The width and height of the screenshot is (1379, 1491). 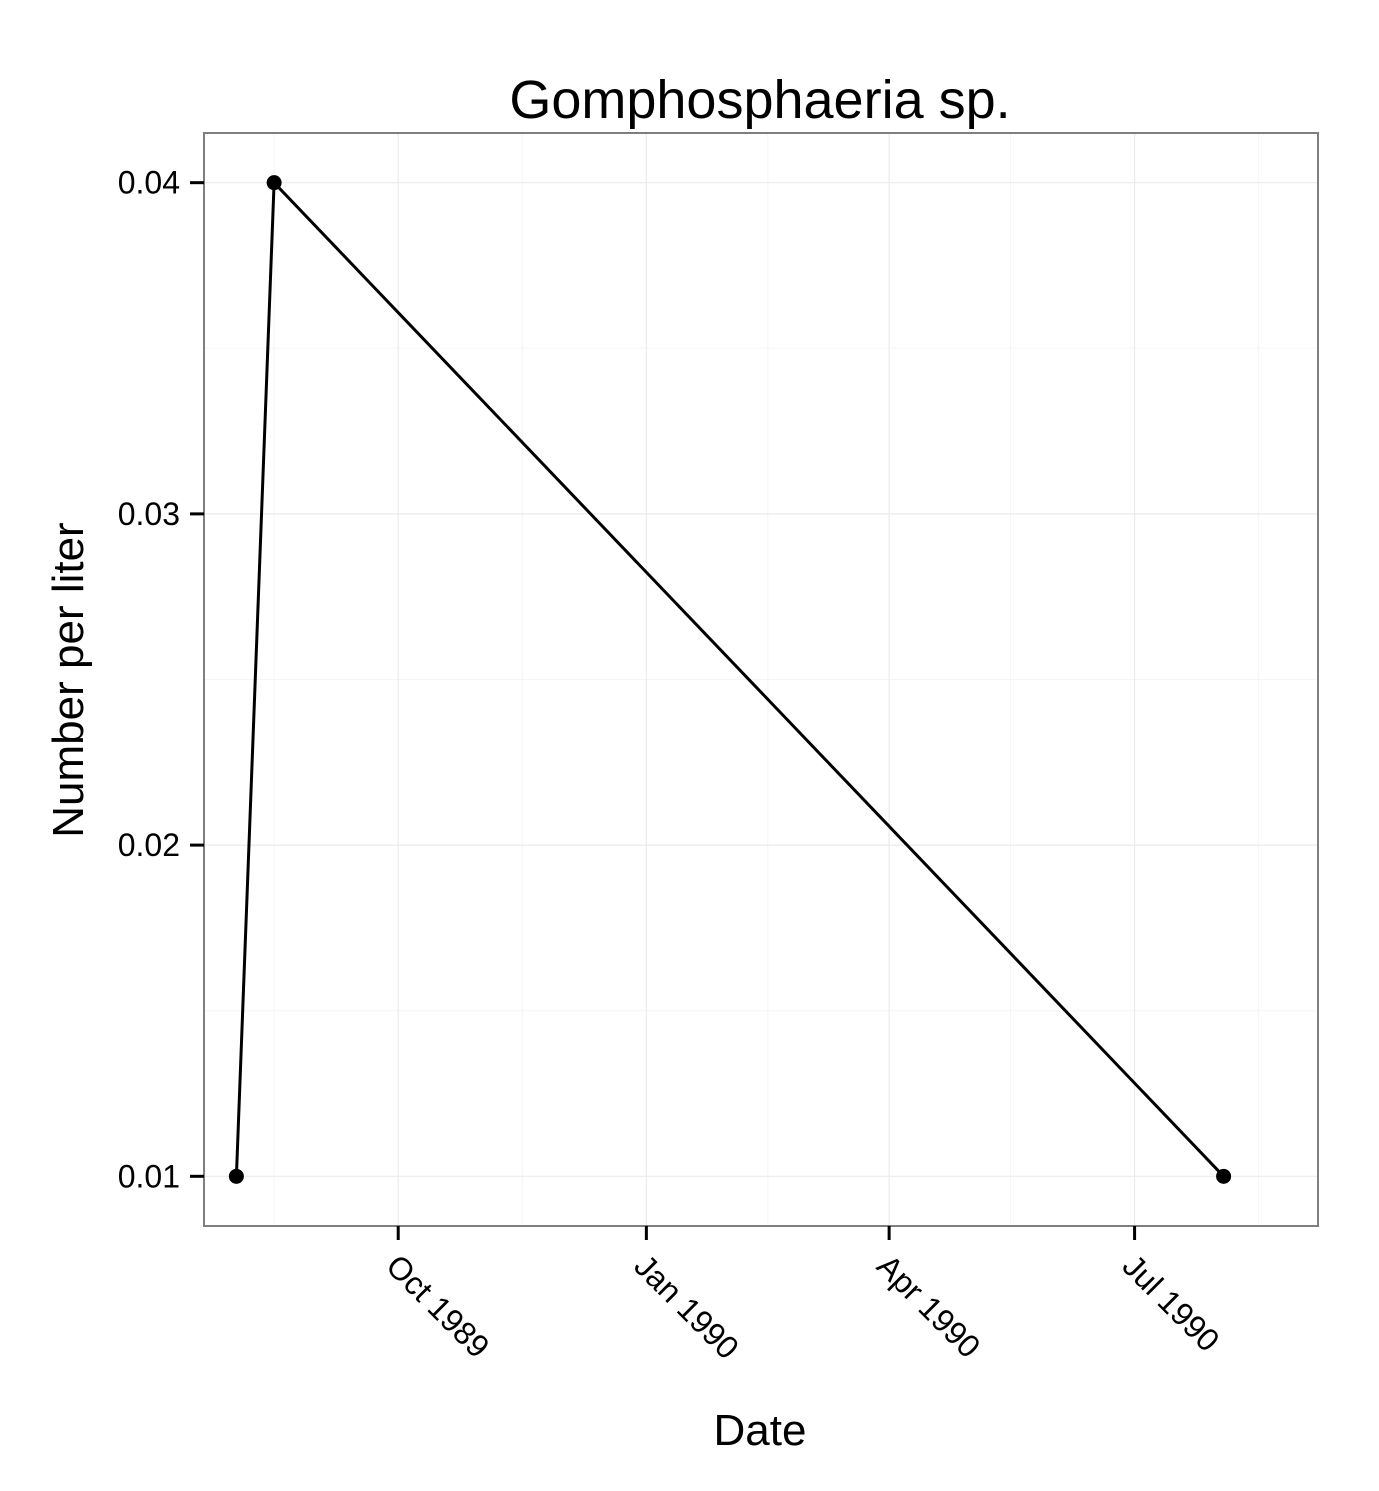 I want to click on y-tick-label: 0.04, so click(x=149, y=183).